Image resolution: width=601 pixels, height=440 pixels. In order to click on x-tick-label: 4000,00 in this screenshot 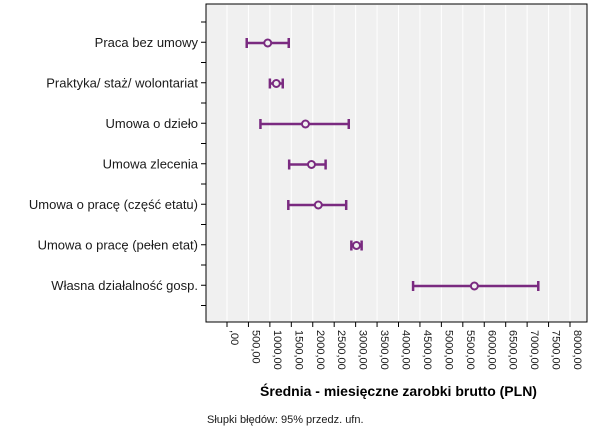, I will do `click(406, 350)`.